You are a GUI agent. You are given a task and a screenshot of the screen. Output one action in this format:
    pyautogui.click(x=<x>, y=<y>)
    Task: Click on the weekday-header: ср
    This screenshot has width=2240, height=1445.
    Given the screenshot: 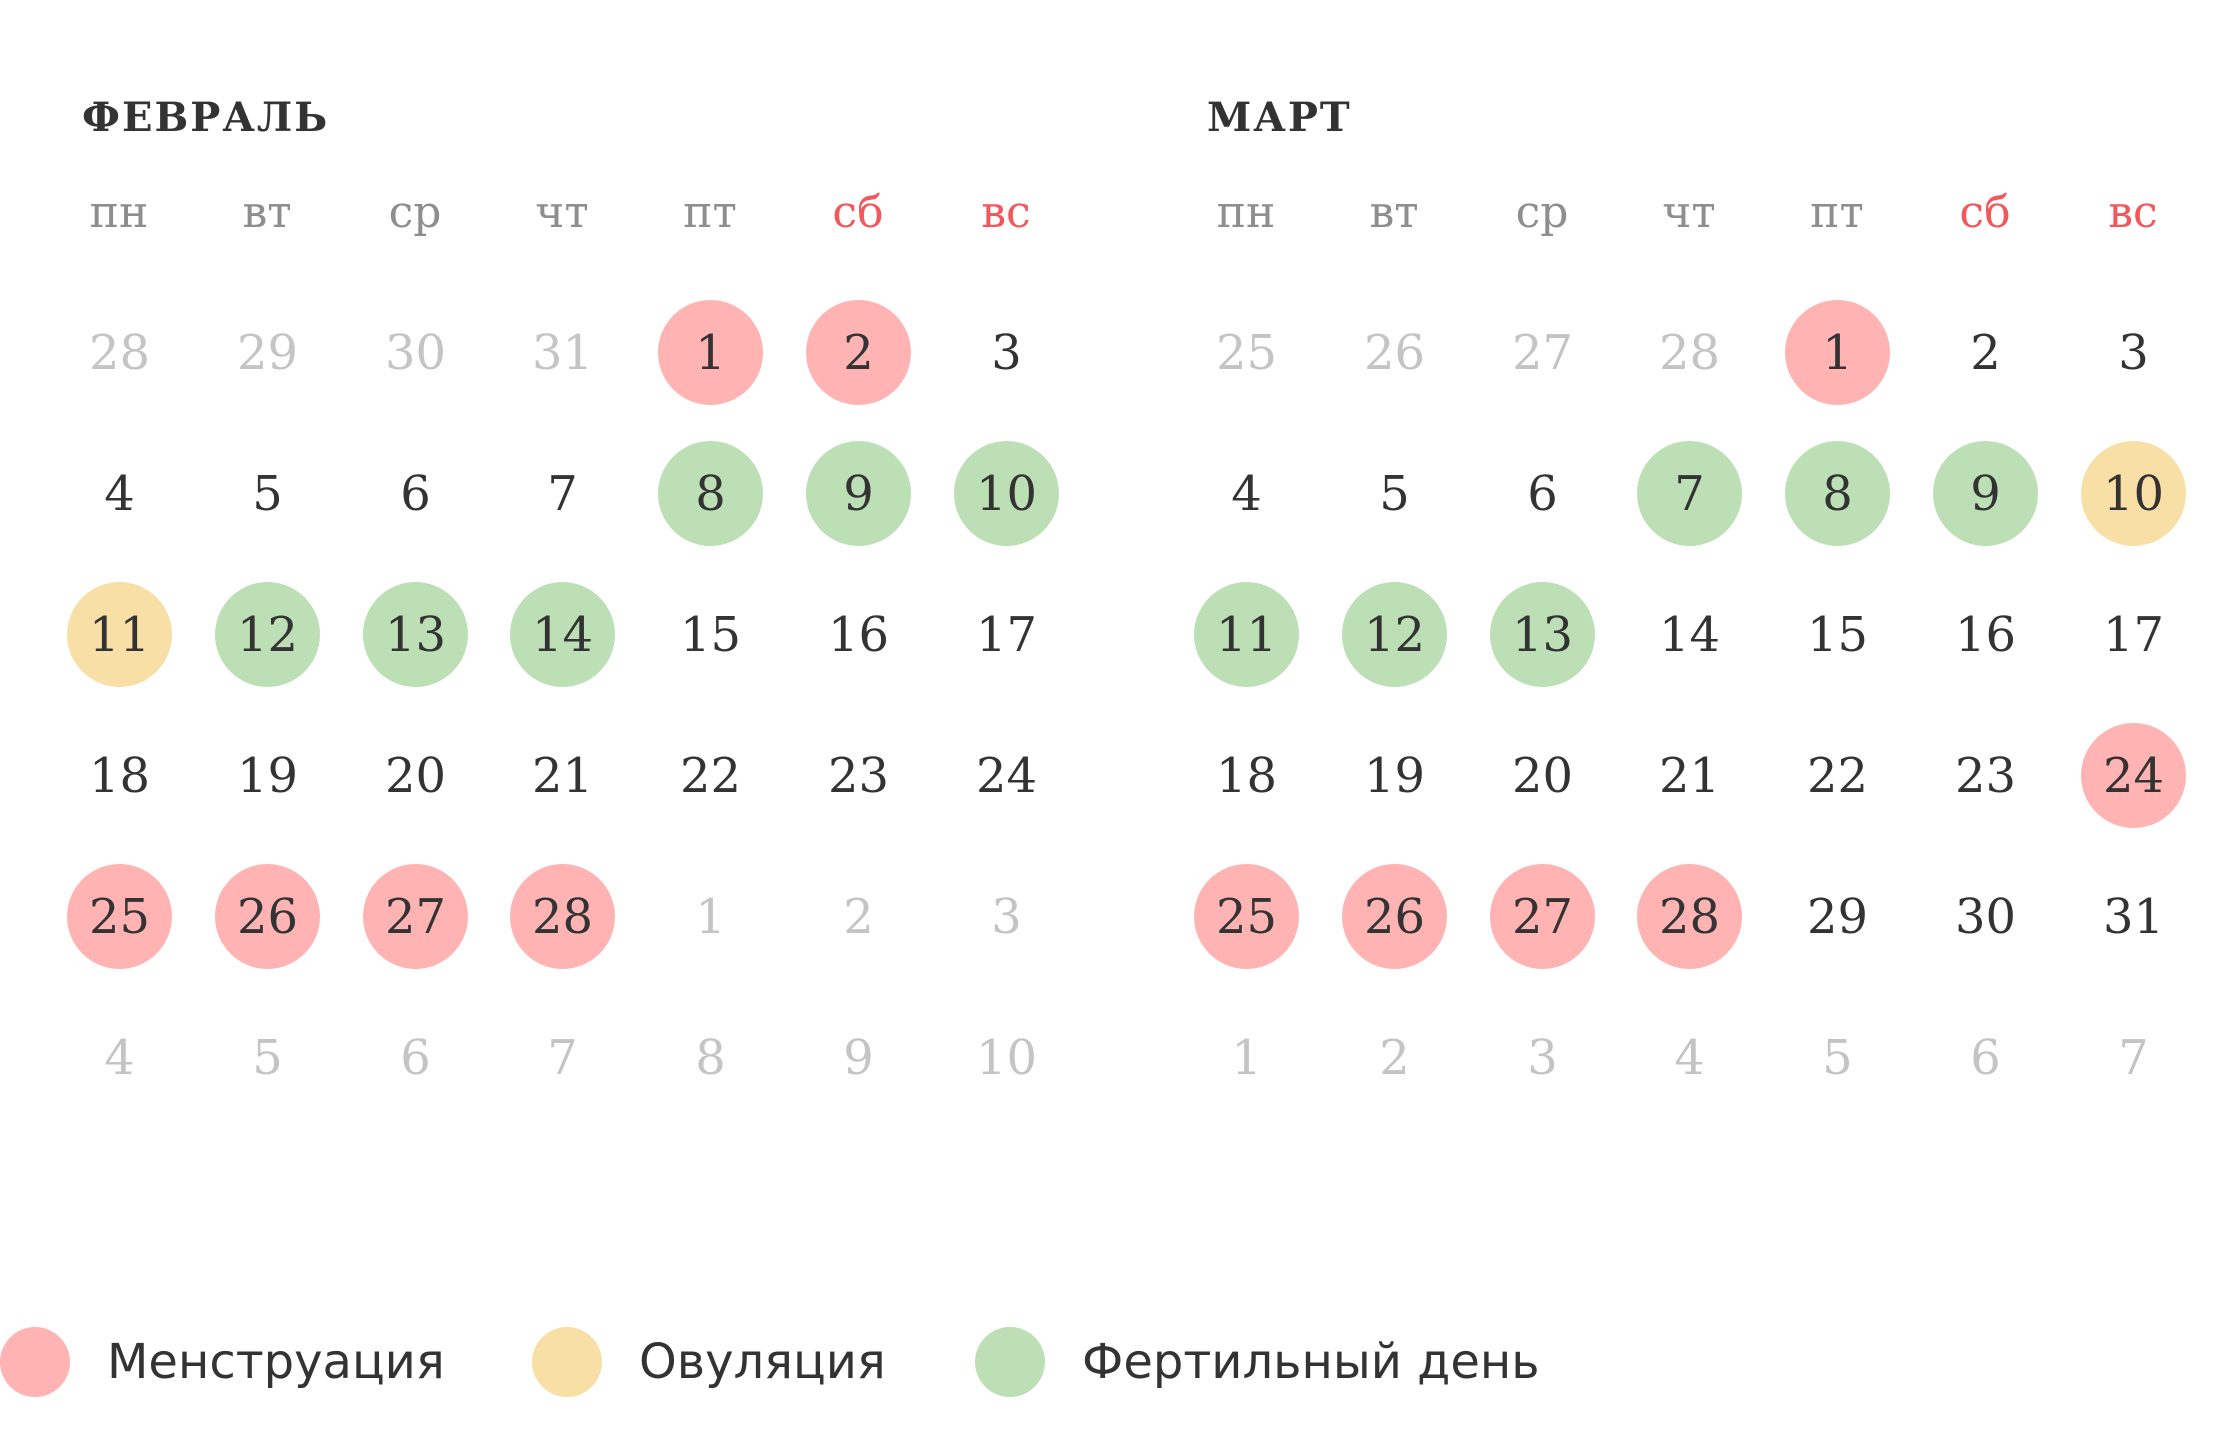 What is the action you would take?
    pyautogui.click(x=1542, y=212)
    